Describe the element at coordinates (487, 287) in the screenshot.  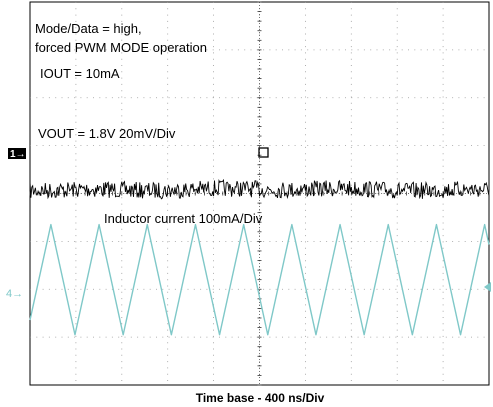
I see `right-channel-4-marker` at that location.